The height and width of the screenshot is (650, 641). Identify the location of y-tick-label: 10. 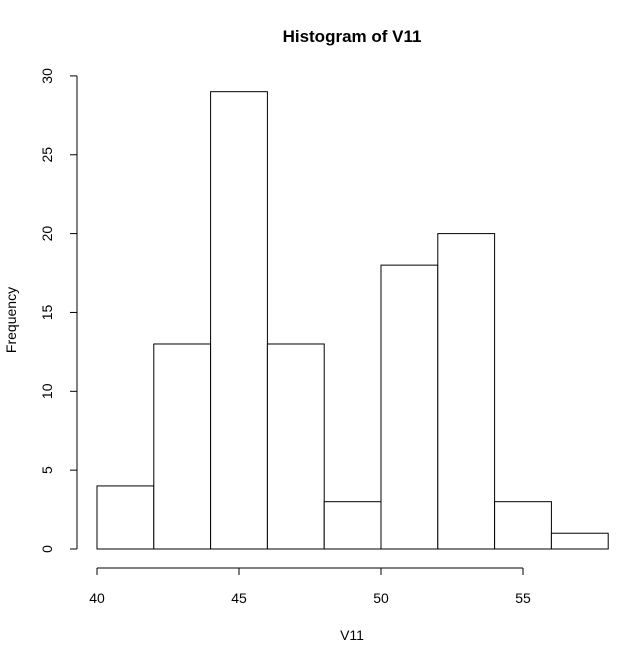
(47, 391).